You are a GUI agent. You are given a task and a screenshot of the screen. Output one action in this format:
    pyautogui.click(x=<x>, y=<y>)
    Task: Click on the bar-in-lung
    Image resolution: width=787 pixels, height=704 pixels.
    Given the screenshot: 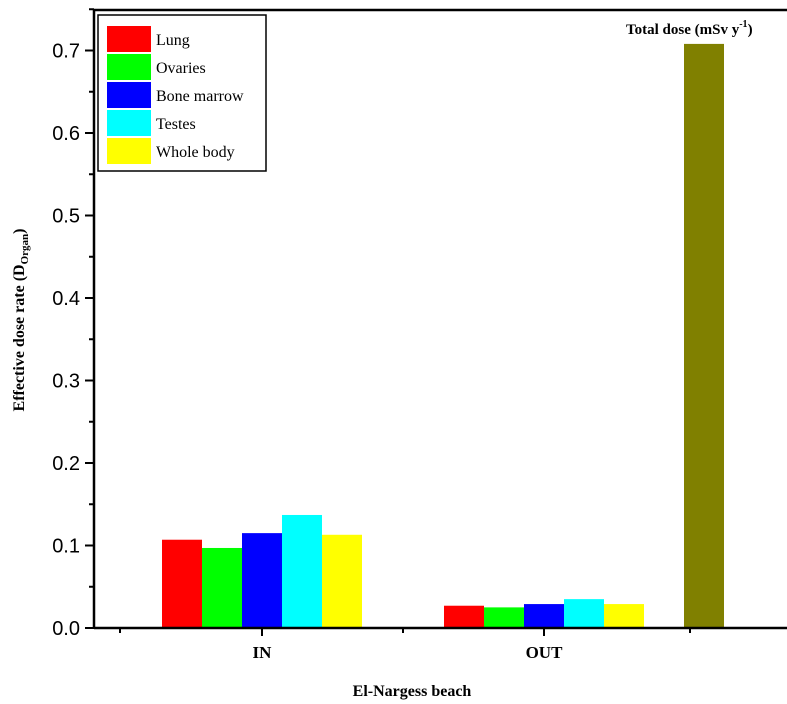 What is the action you would take?
    pyautogui.click(x=182, y=583)
    